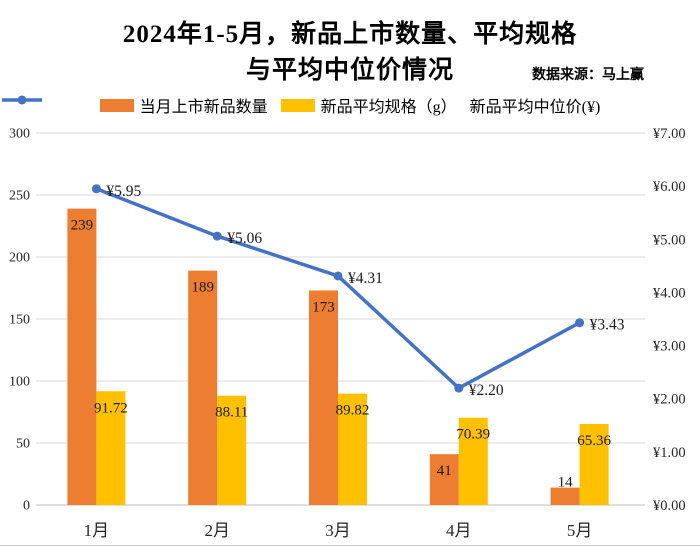  What do you see at coordinates (473, 435) in the screenshot?
I see `bar-value-label: 70.39` at bounding box center [473, 435].